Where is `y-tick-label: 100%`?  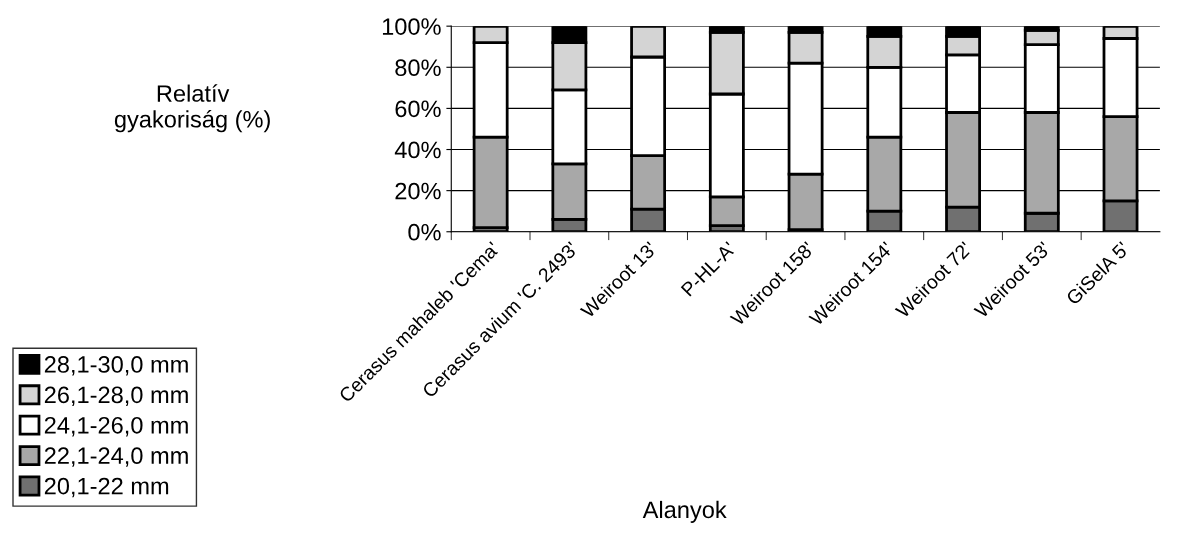
y-tick-label: 100% is located at coordinates (411, 26).